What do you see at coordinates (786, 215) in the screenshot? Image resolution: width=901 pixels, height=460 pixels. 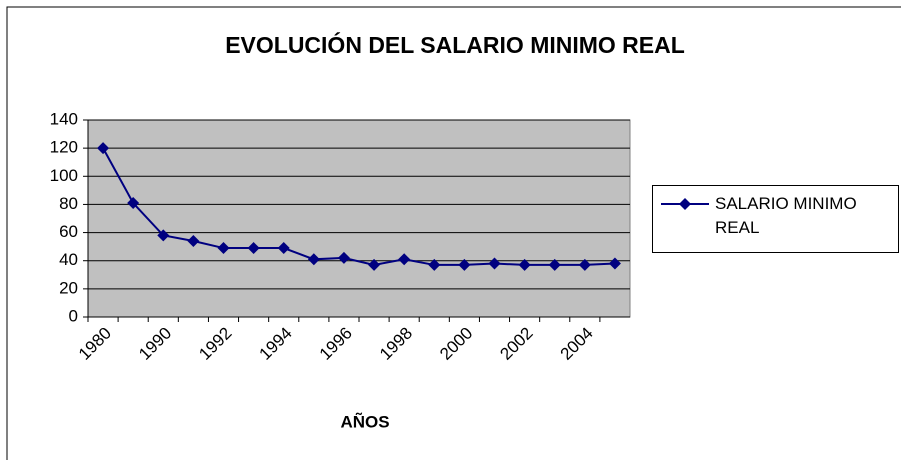 I see `legend-label: SALARIO MINIMO REAL` at bounding box center [786, 215].